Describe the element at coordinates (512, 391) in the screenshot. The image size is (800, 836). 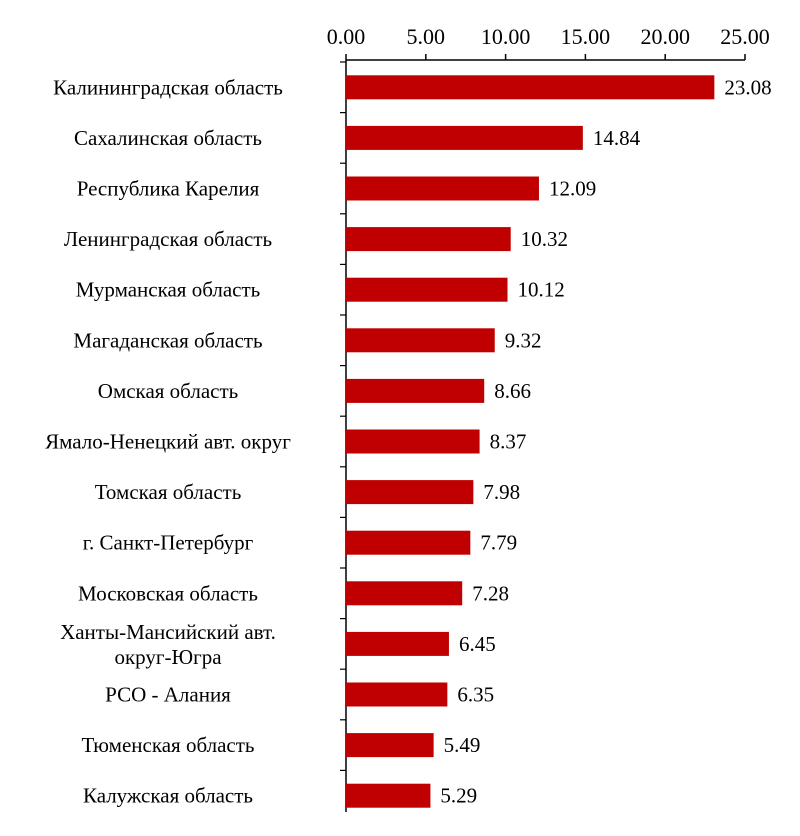
I see `value-label: 8.66` at that location.